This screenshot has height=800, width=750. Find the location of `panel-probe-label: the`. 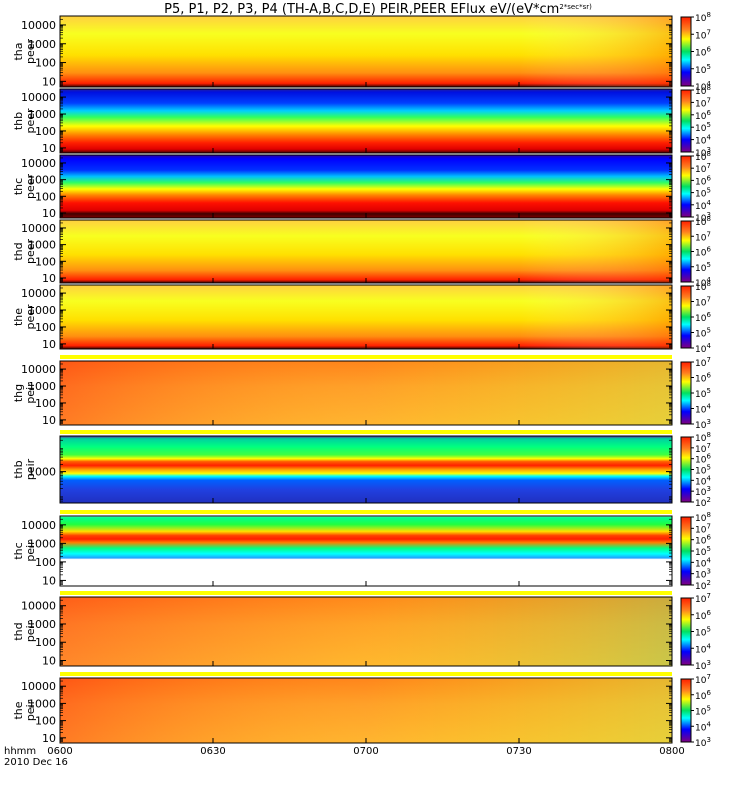

panel-probe-label: the is located at coordinates (18, 710).